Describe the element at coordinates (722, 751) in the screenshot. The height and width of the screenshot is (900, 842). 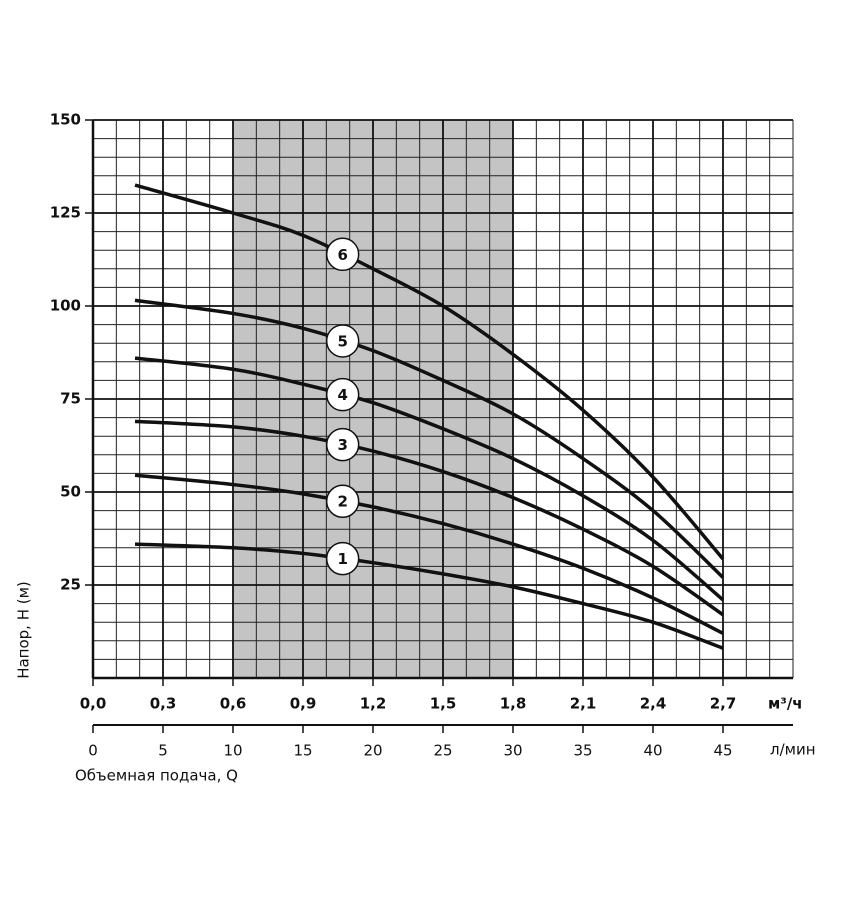
I see `x2-tick-label: 45` at that location.